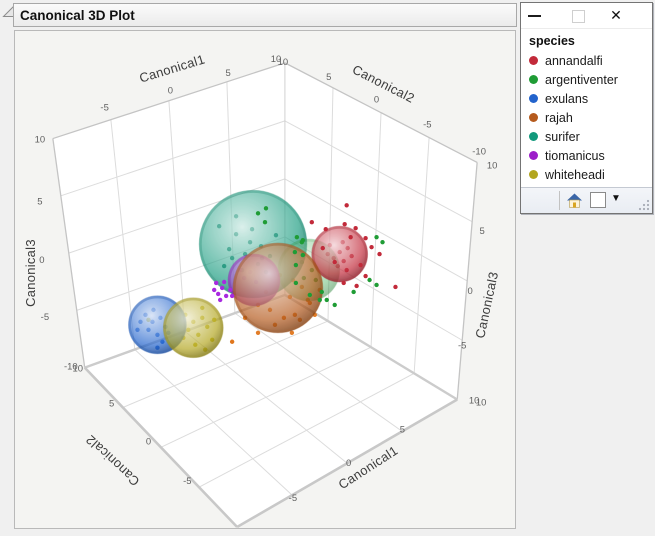  I want to click on legend-item-exulans: exulans, so click(590, 98).